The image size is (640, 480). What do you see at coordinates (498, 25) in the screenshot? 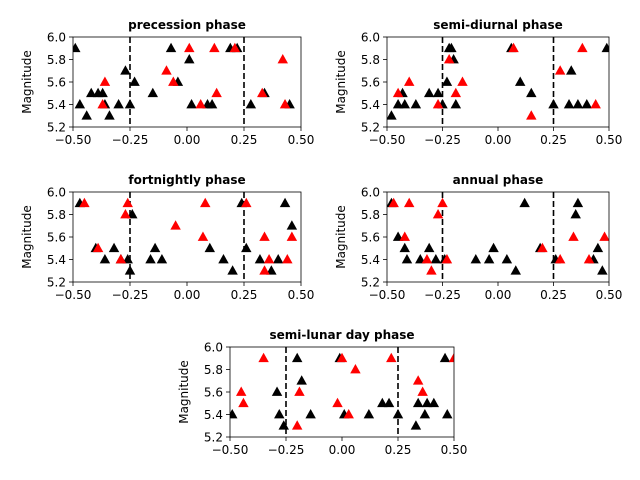
I see `chart-title: semi-diurnal phase` at bounding box center [498, 25].